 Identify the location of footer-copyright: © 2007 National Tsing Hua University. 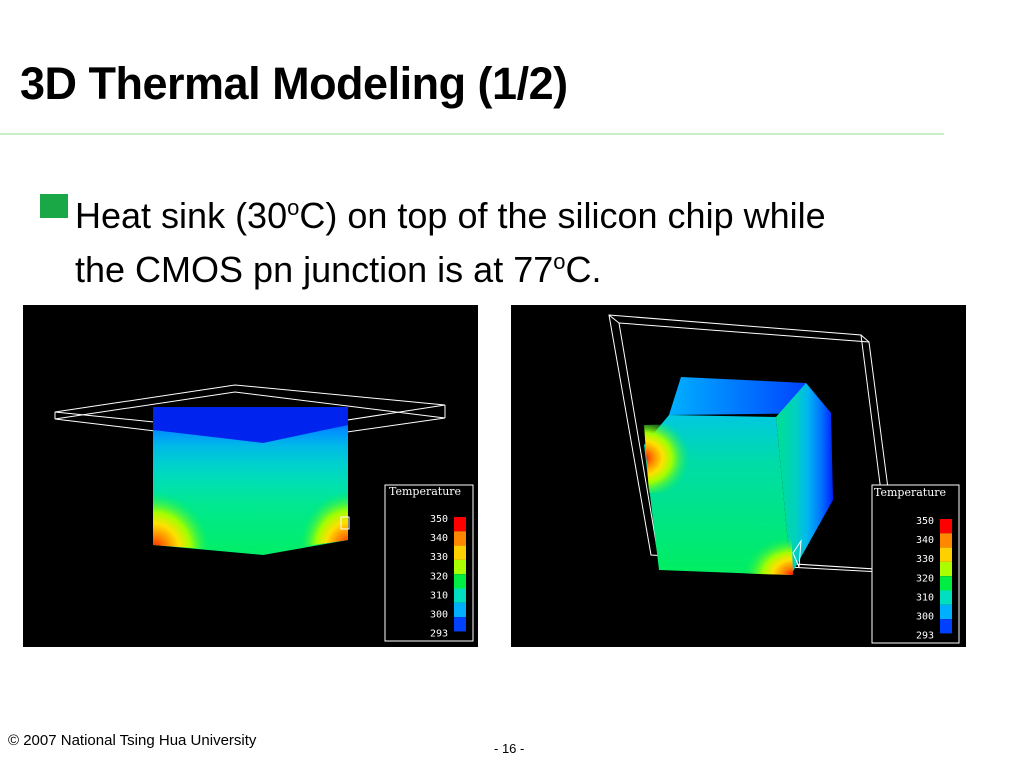
(132, 740).